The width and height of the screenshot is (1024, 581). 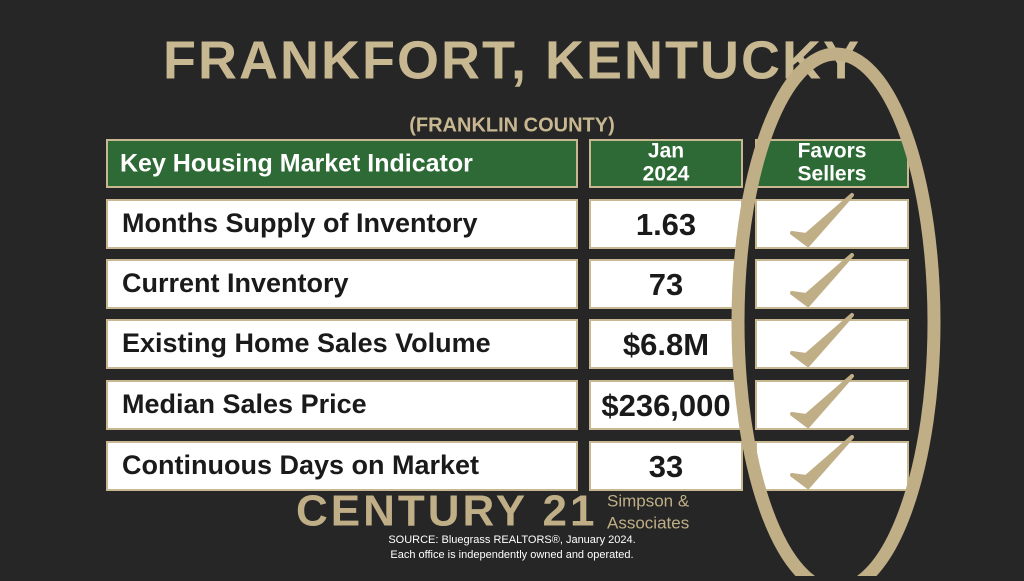 I want to click on brand: CENTURY 21, so click(x=446, y=511).